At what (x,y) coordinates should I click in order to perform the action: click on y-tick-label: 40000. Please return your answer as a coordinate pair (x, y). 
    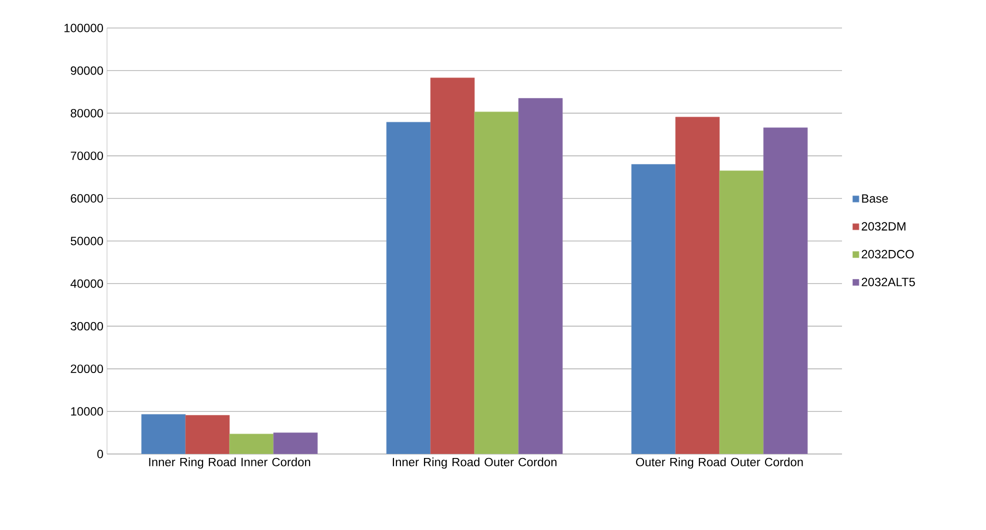
    Looking at the image, I should click on (87, 283).